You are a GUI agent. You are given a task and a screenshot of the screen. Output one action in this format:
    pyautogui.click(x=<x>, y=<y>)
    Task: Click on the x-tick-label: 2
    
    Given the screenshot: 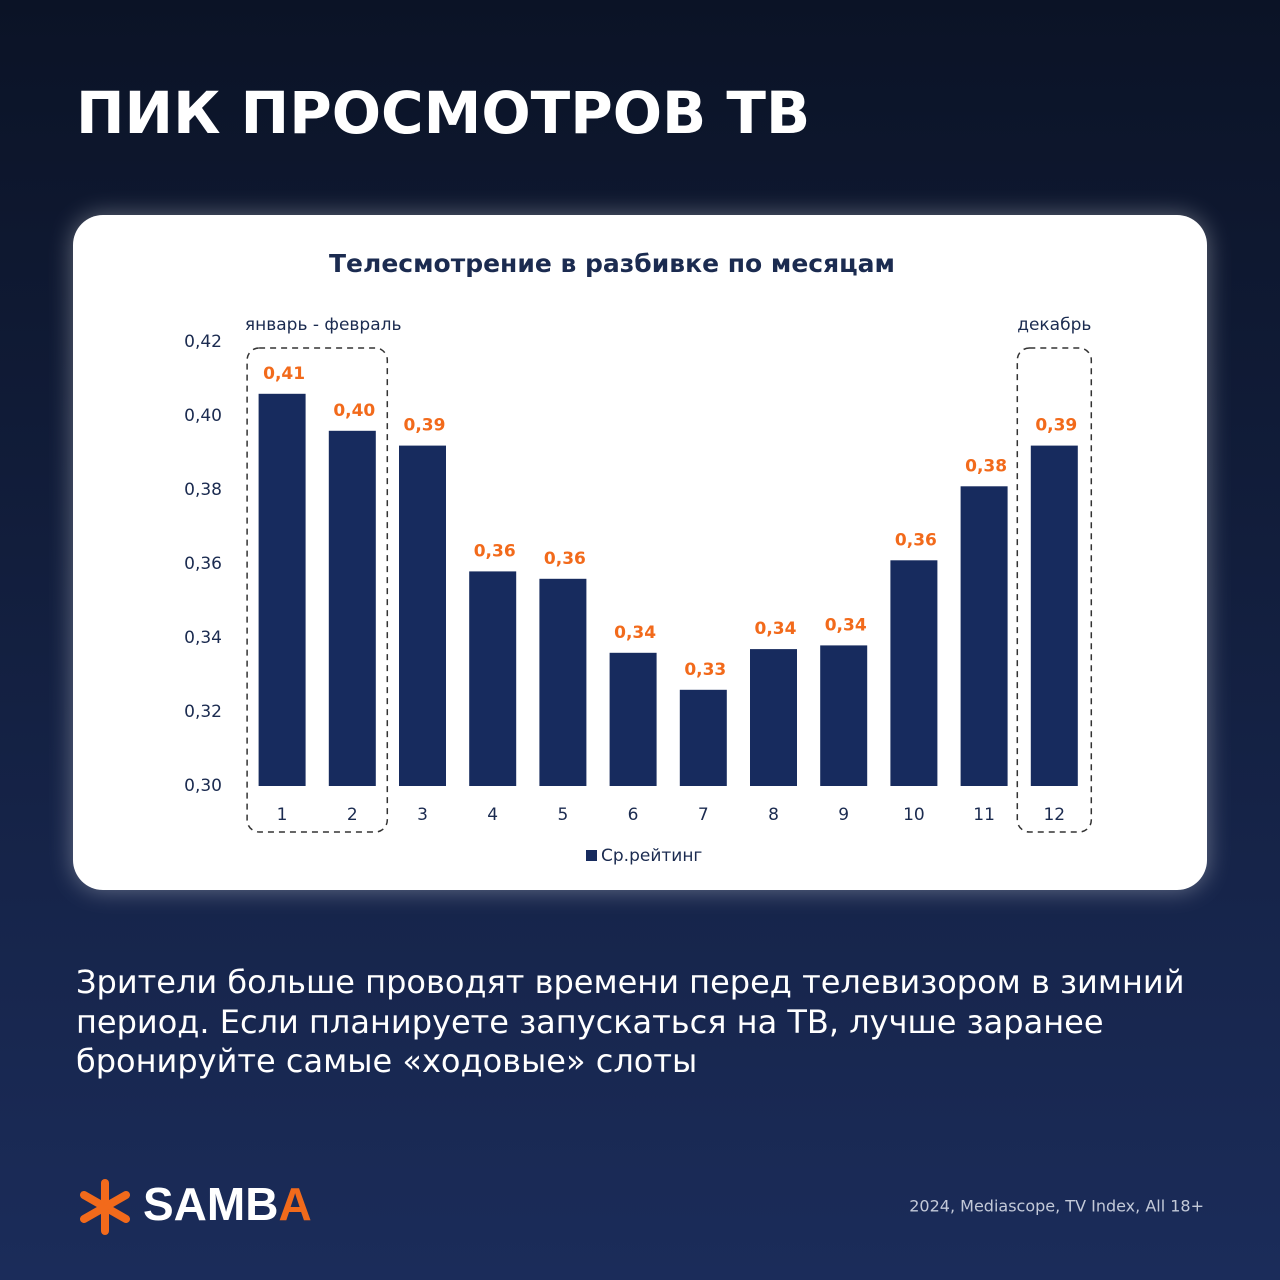 What is the action you would take?
    pyautogui.click(x=352, y=815)
    